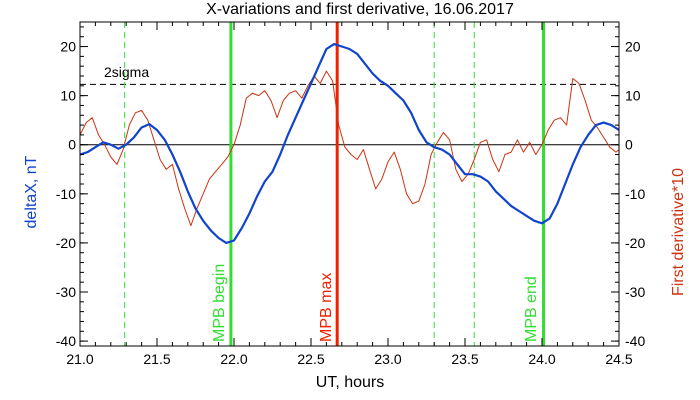 The height and width of the screenshot is (400, 700). What do you see at coordinates (219, 303) in the screenshot?
I see `mpb-begin-label: MPB begin` at bounding box center [219, 303].